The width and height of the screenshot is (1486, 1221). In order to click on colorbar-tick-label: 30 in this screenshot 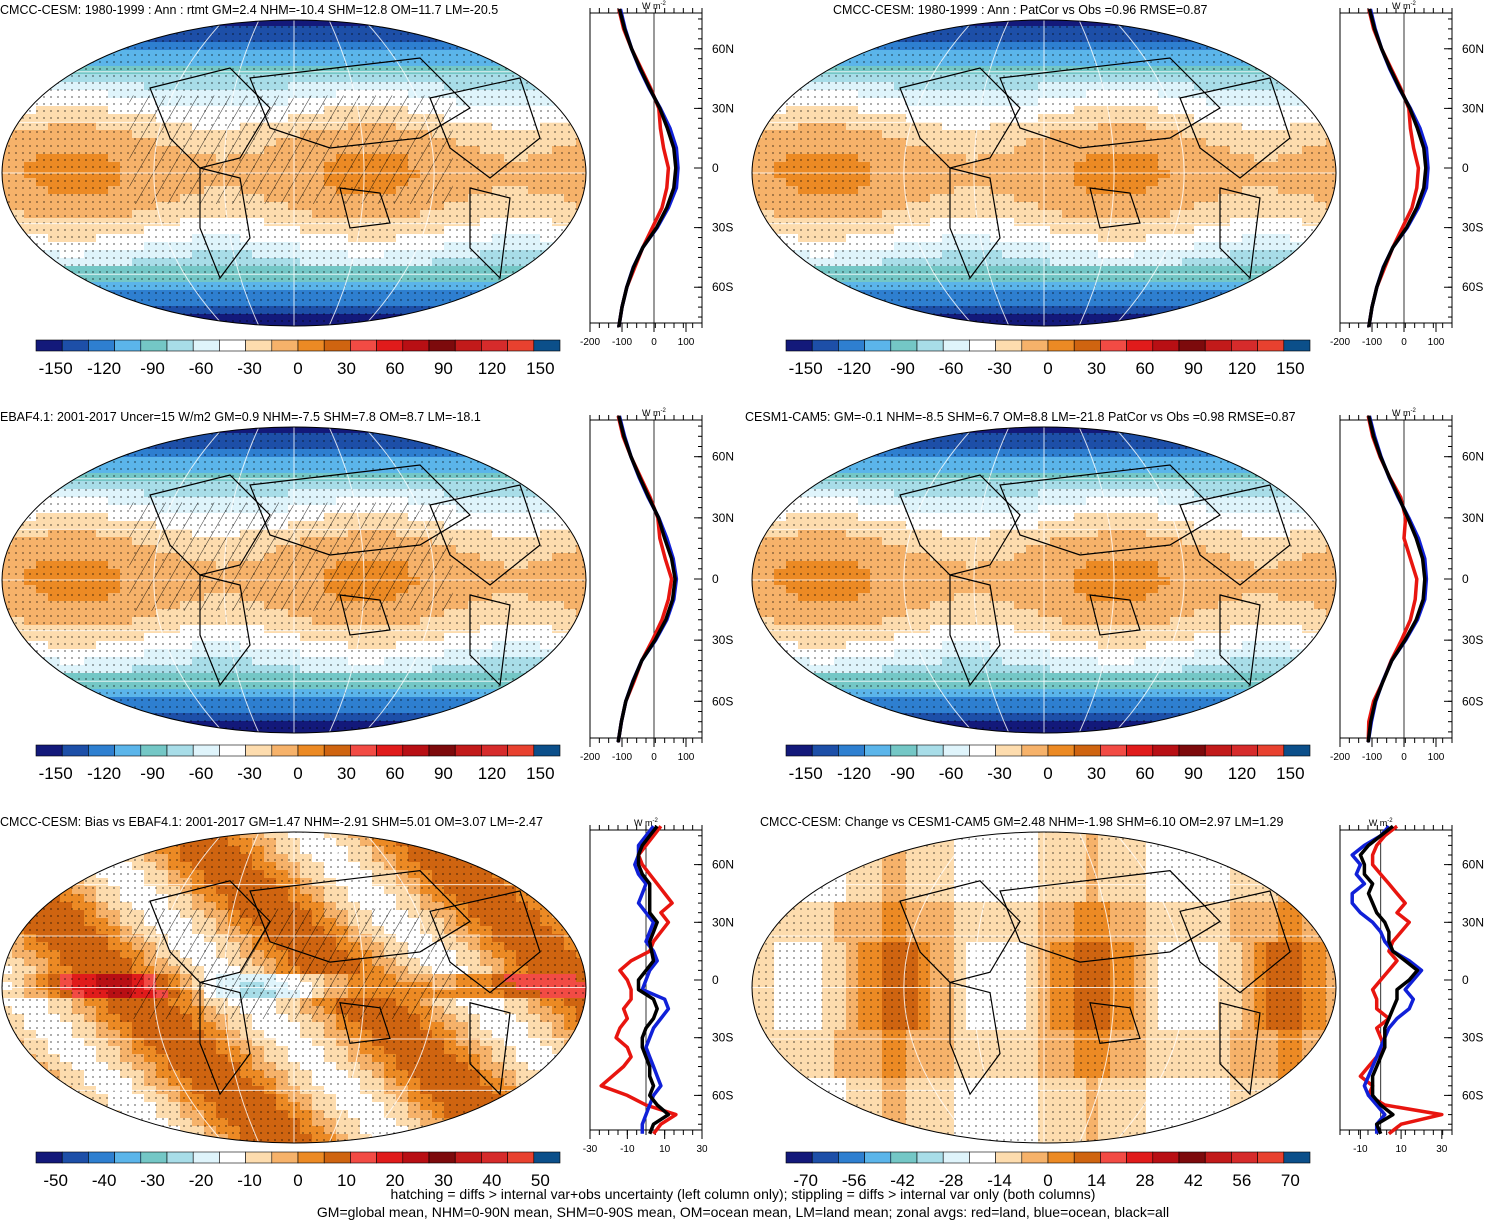, I will do `click(1096, 368)`.